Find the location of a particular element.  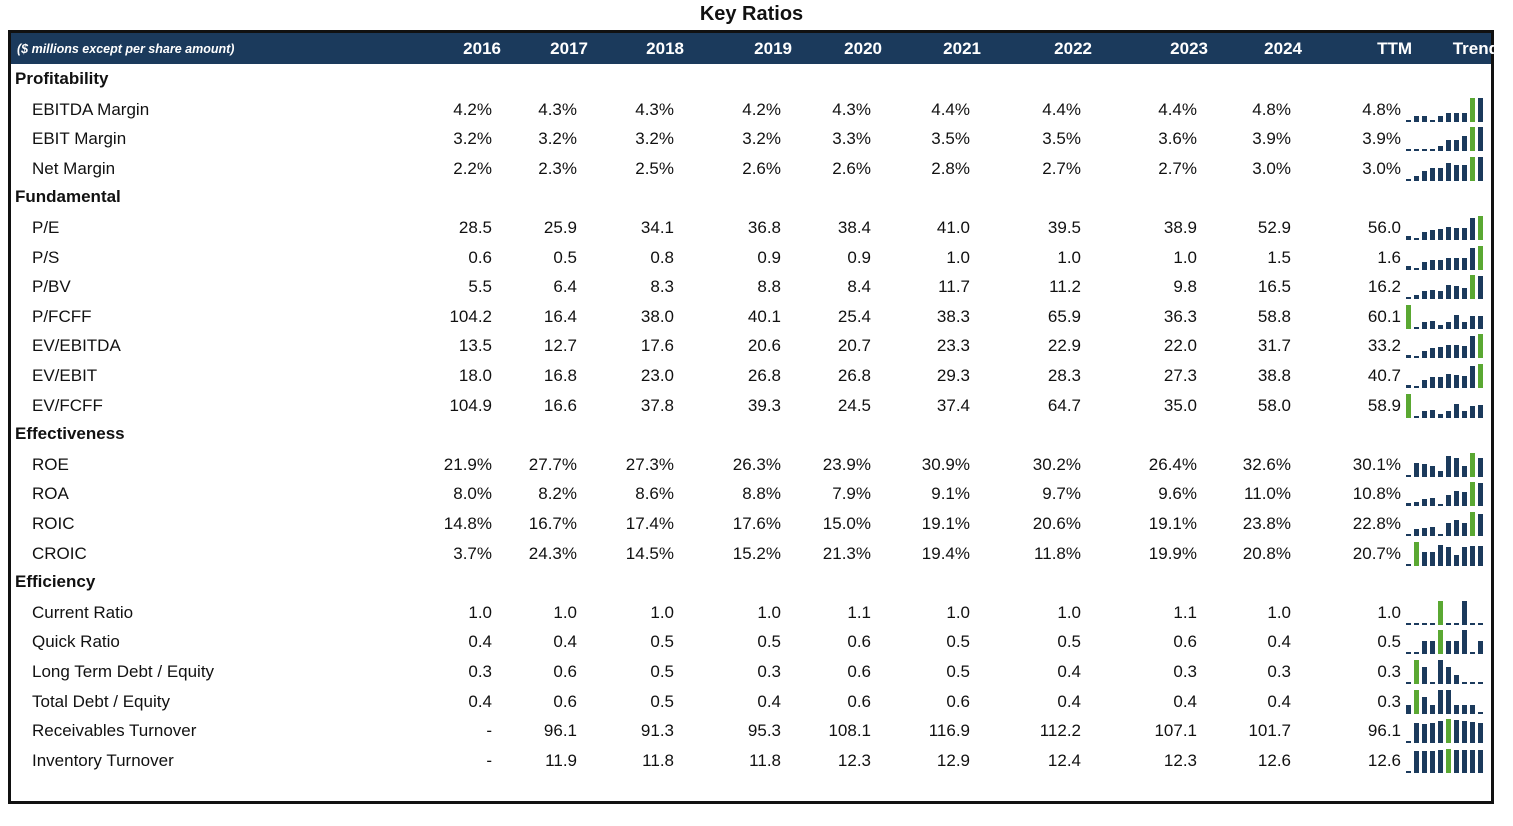

cell-value: 8.4 is located at coordinates (859, 287).